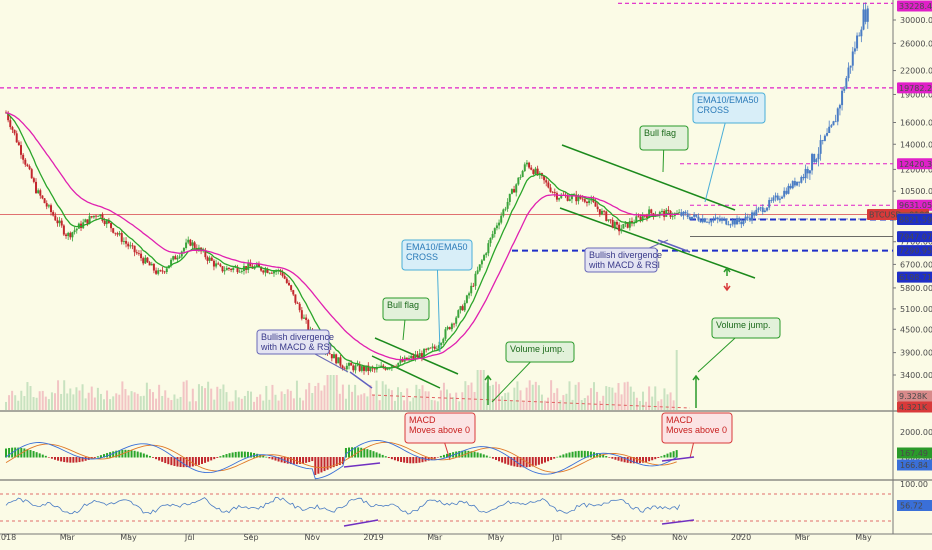 The image size is (932, 550). I want to click on annotation-text: CROSS, so click(422, 257).